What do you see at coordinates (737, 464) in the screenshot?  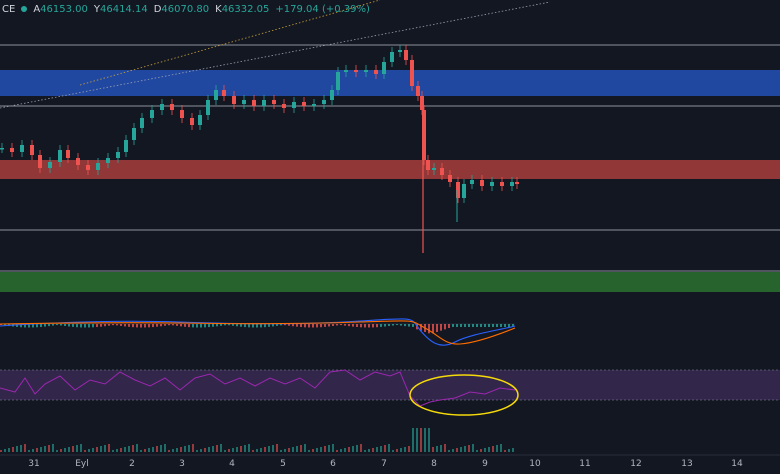 I see `x-axis-tick-label: 14` at bounding box center [737, 464].